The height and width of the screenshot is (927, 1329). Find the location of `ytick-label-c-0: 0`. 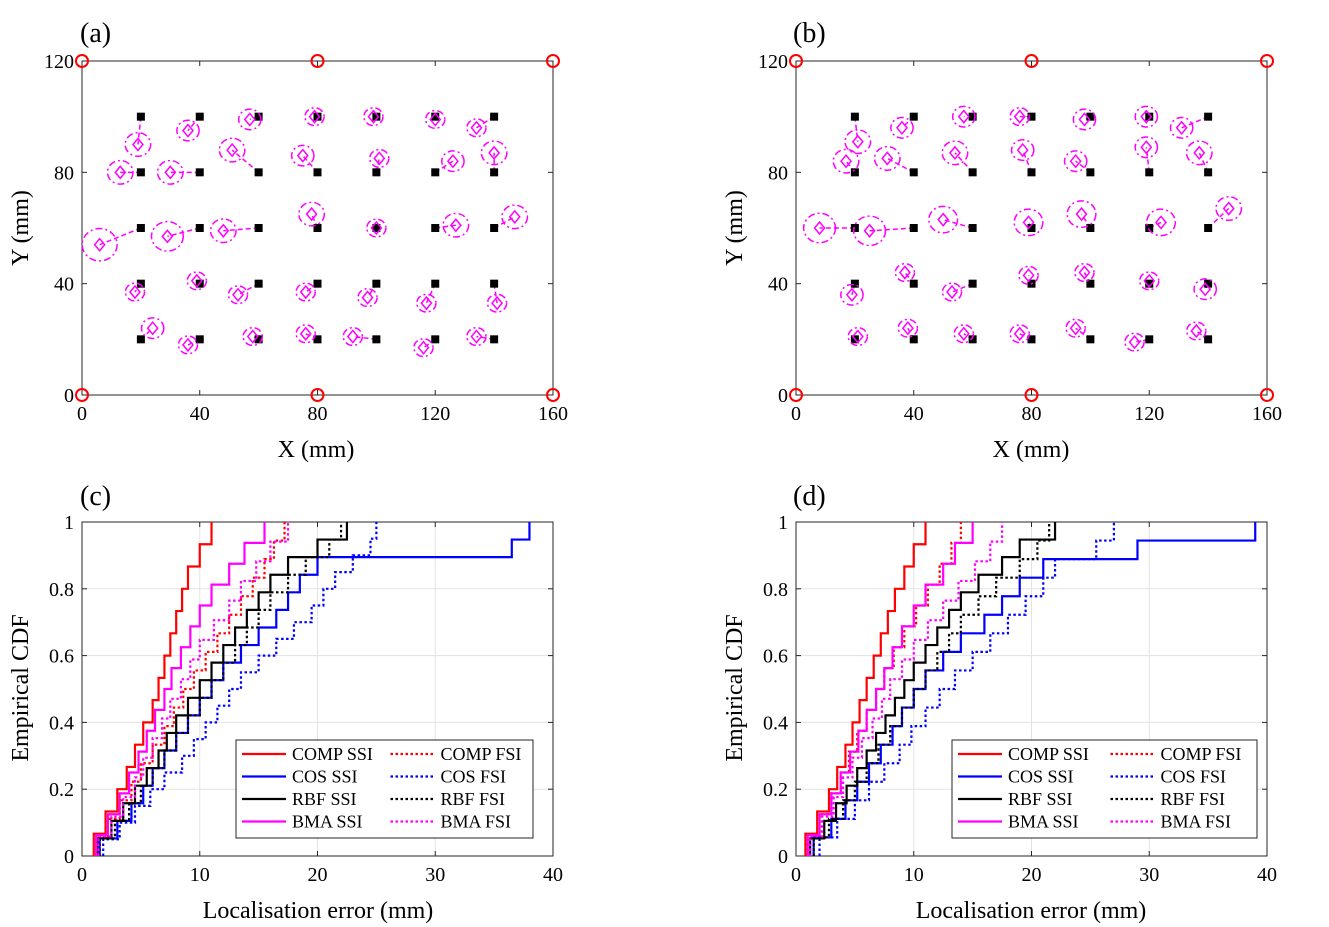

ytick-label-c-0: 0 is located at coordinates (69, 857).